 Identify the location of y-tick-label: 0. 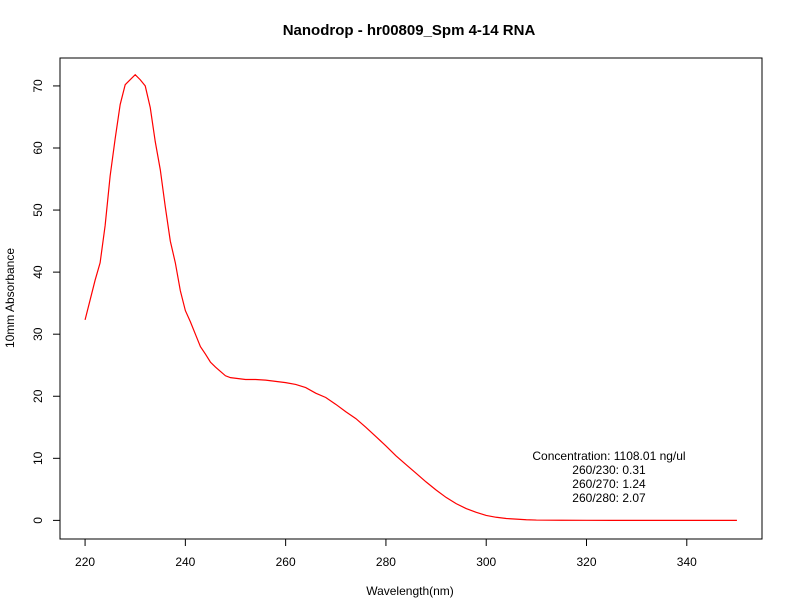
(38, 520).